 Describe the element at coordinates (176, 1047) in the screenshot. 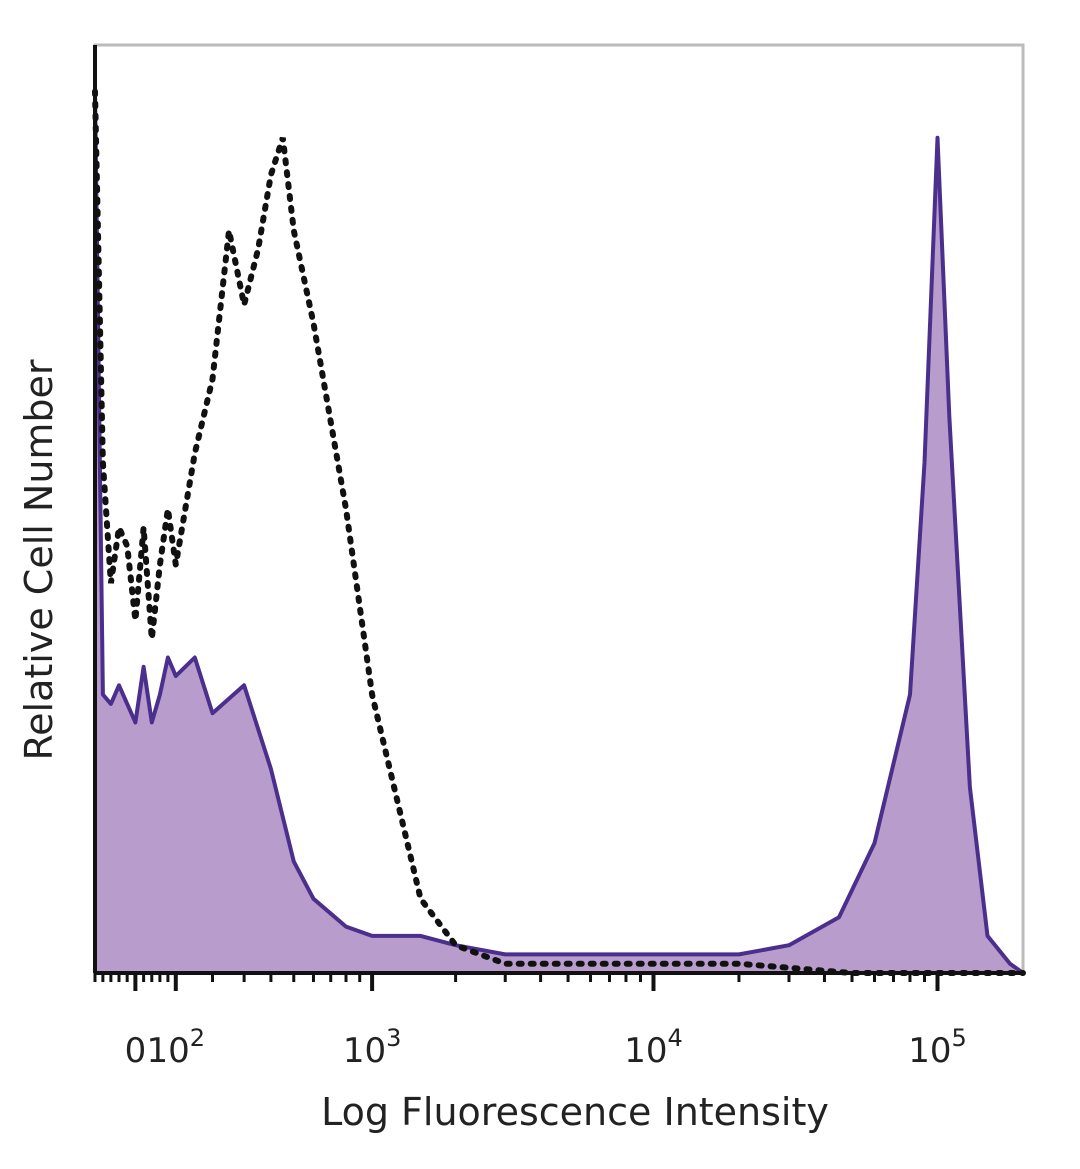

I see `x-tick-label: 10²` at that location.